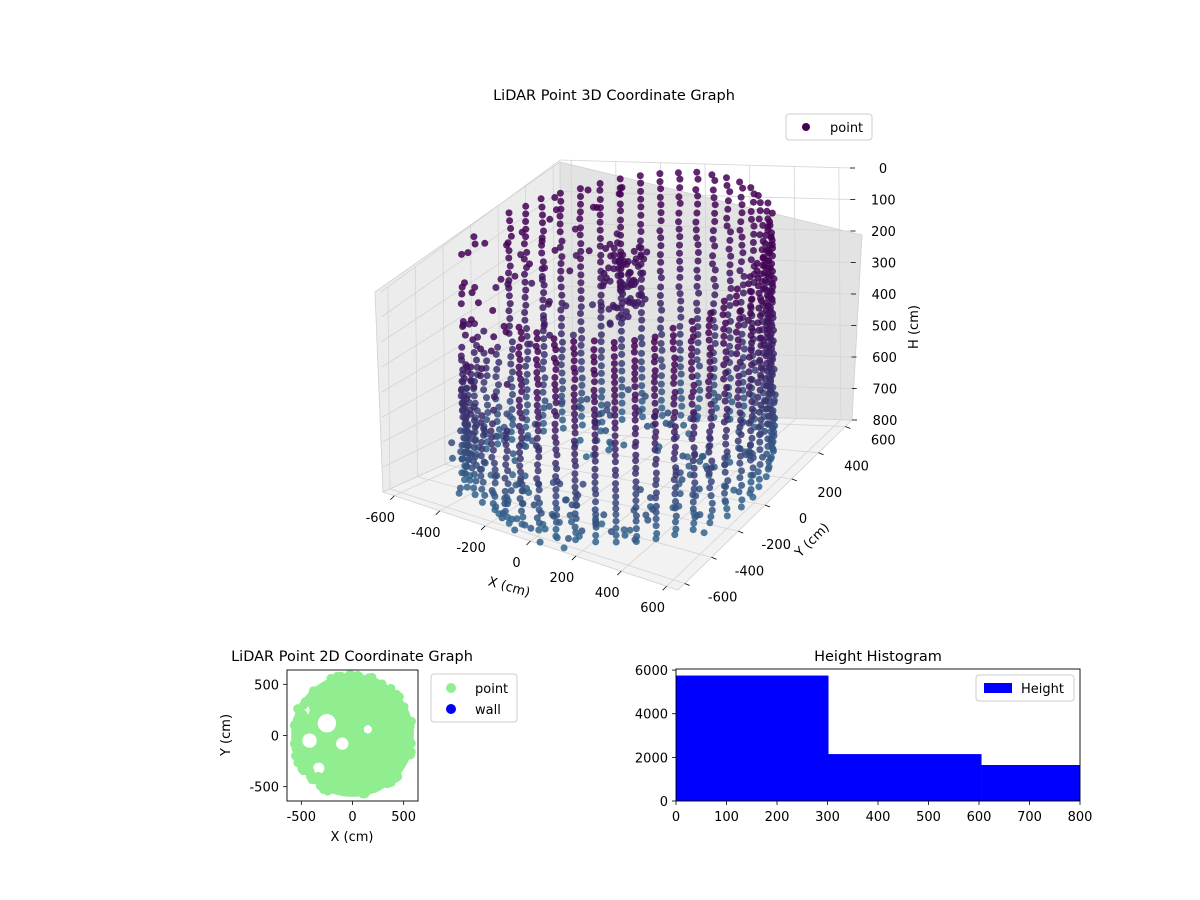  What do you see at coordinates (878, 817) in the screenshot?
I see `x-tick-label-hist: 400` at bounding box center [878, 817].